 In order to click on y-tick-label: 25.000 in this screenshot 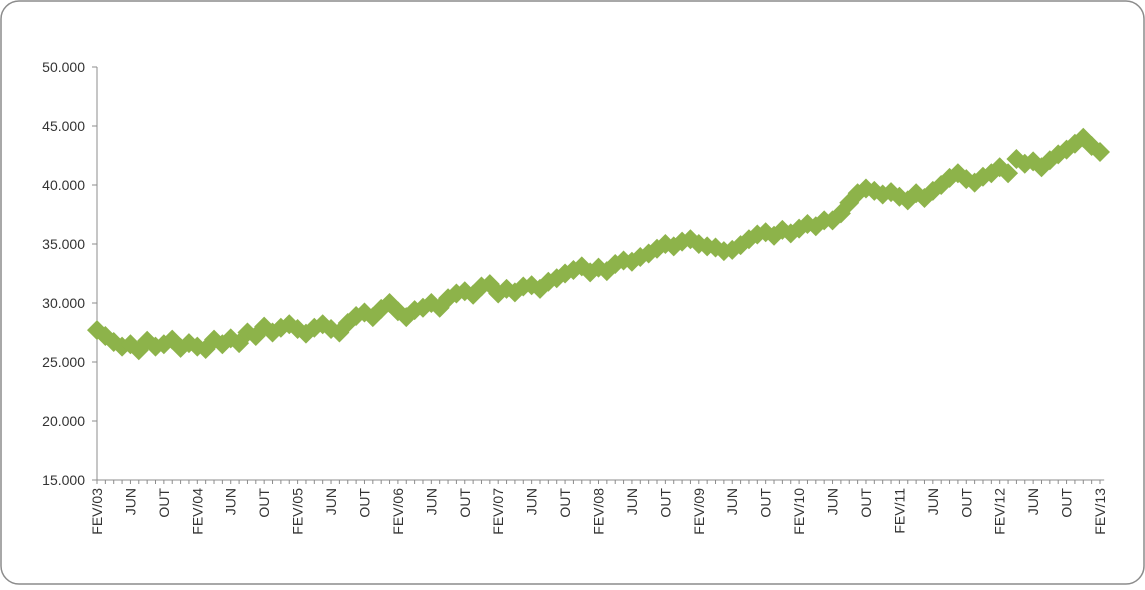, I will do `click(63, 362)`.